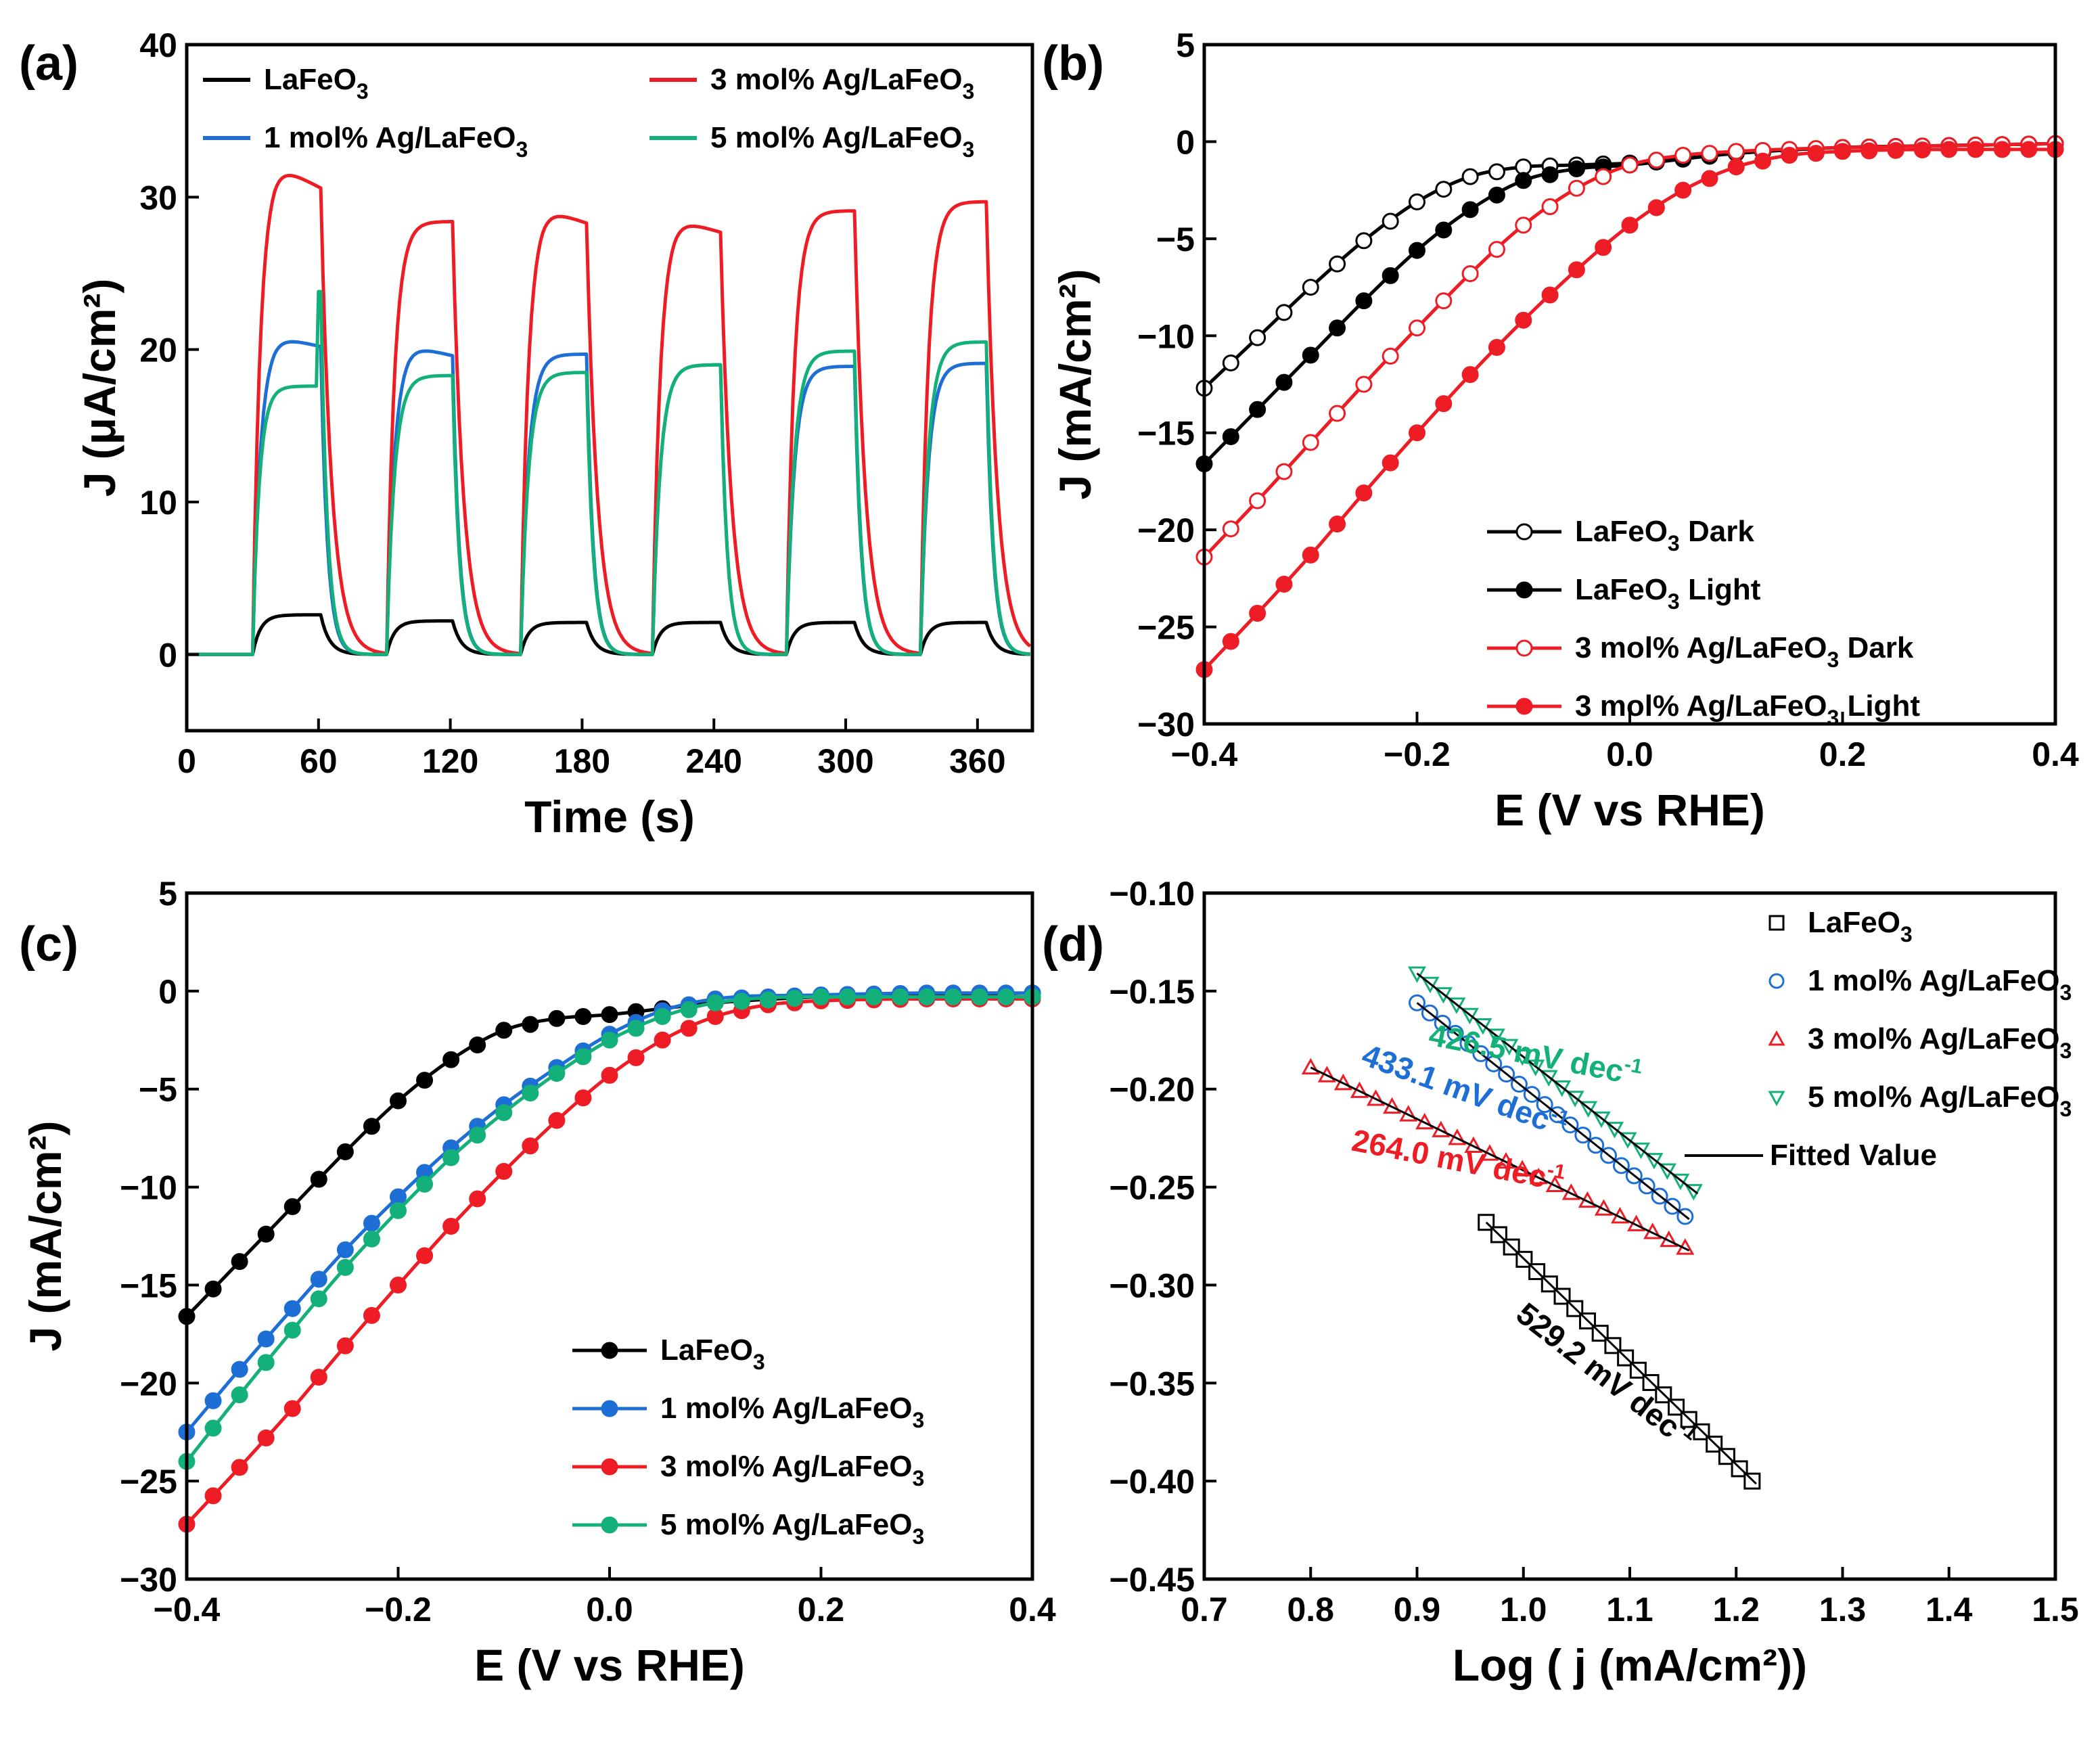  I want to click on y-tick-label: −0.30, so click(1152, 1285).